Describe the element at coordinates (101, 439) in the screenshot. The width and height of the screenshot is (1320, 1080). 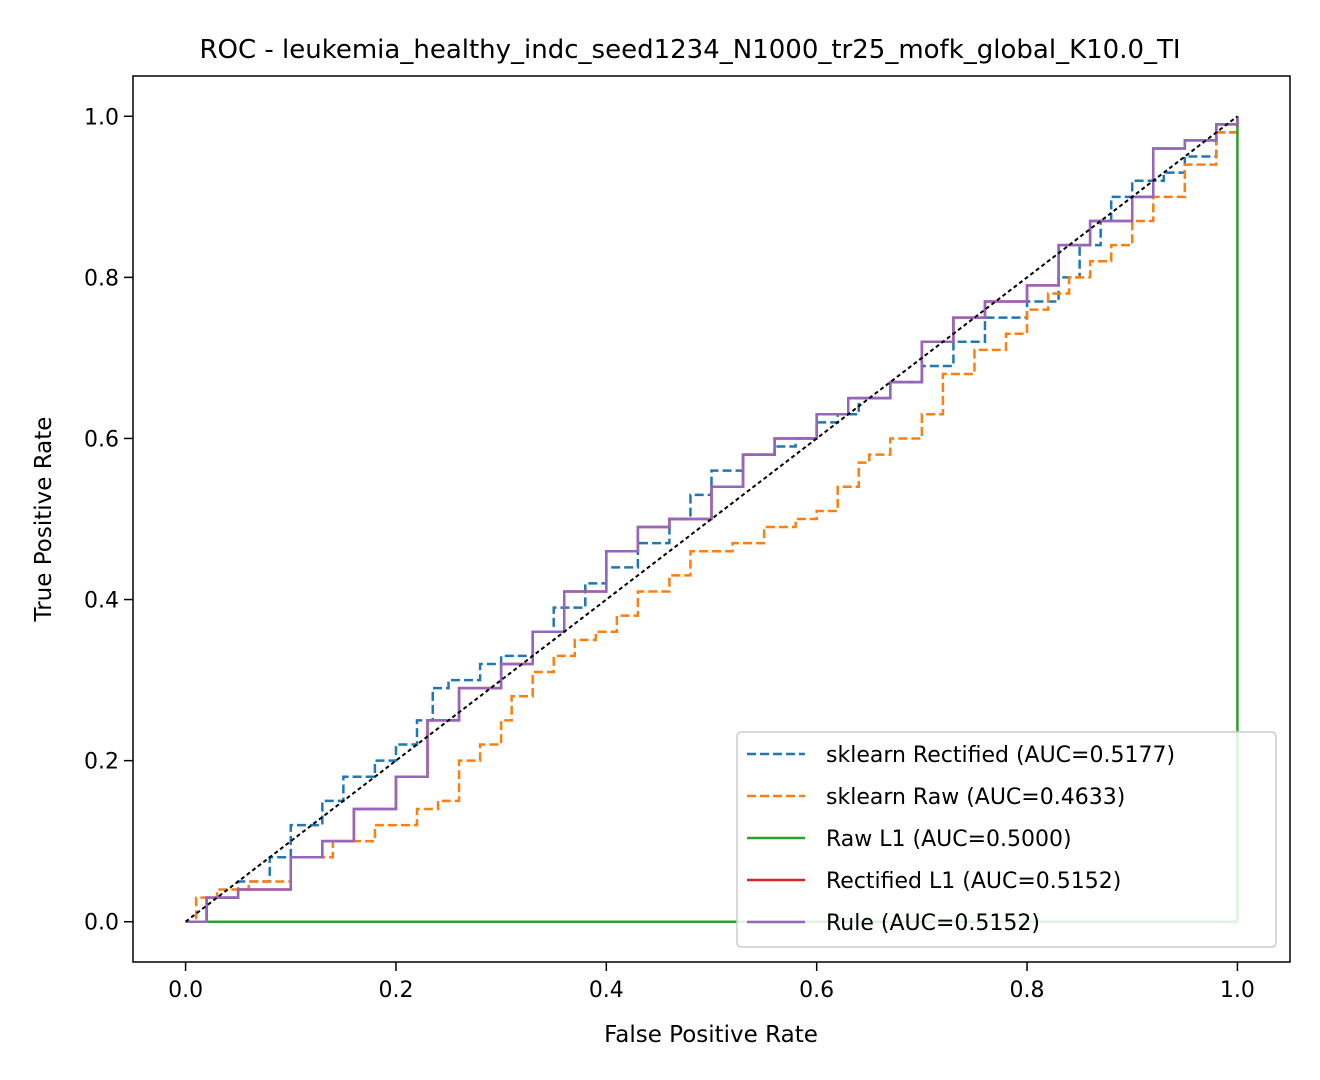
I see `y-tick-label: 0.6` at that location.